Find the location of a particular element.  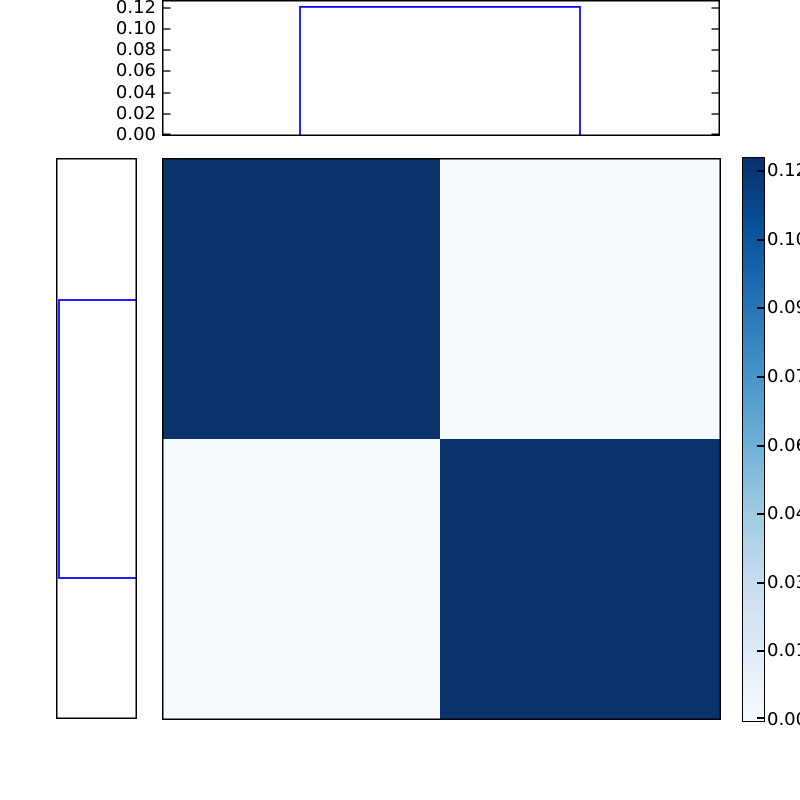

cb-label-0.04: 0.04 is located at coordinates (783, 513).